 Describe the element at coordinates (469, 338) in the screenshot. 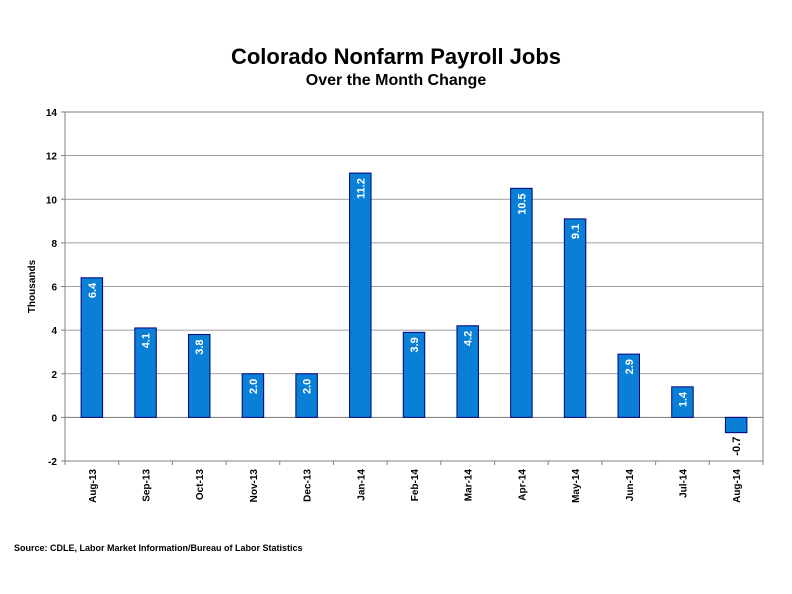

I see `data-label: 4.2` at that location.